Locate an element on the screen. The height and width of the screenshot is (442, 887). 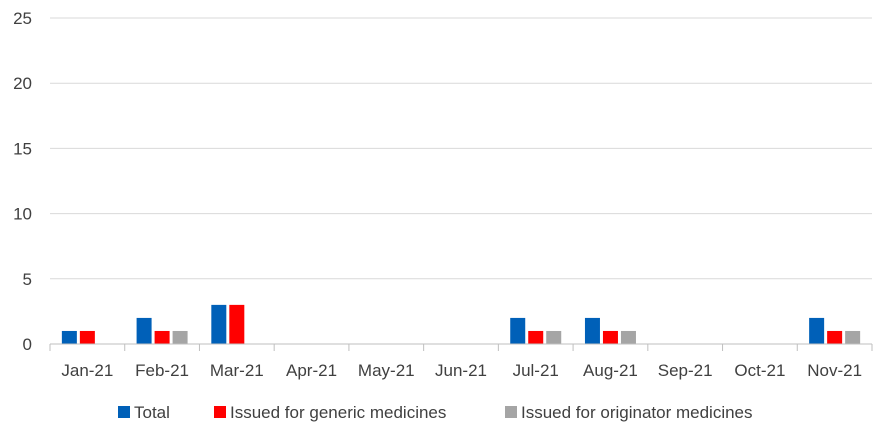
x-tick-label: Jan-21 is located at coordinates (87, 370).